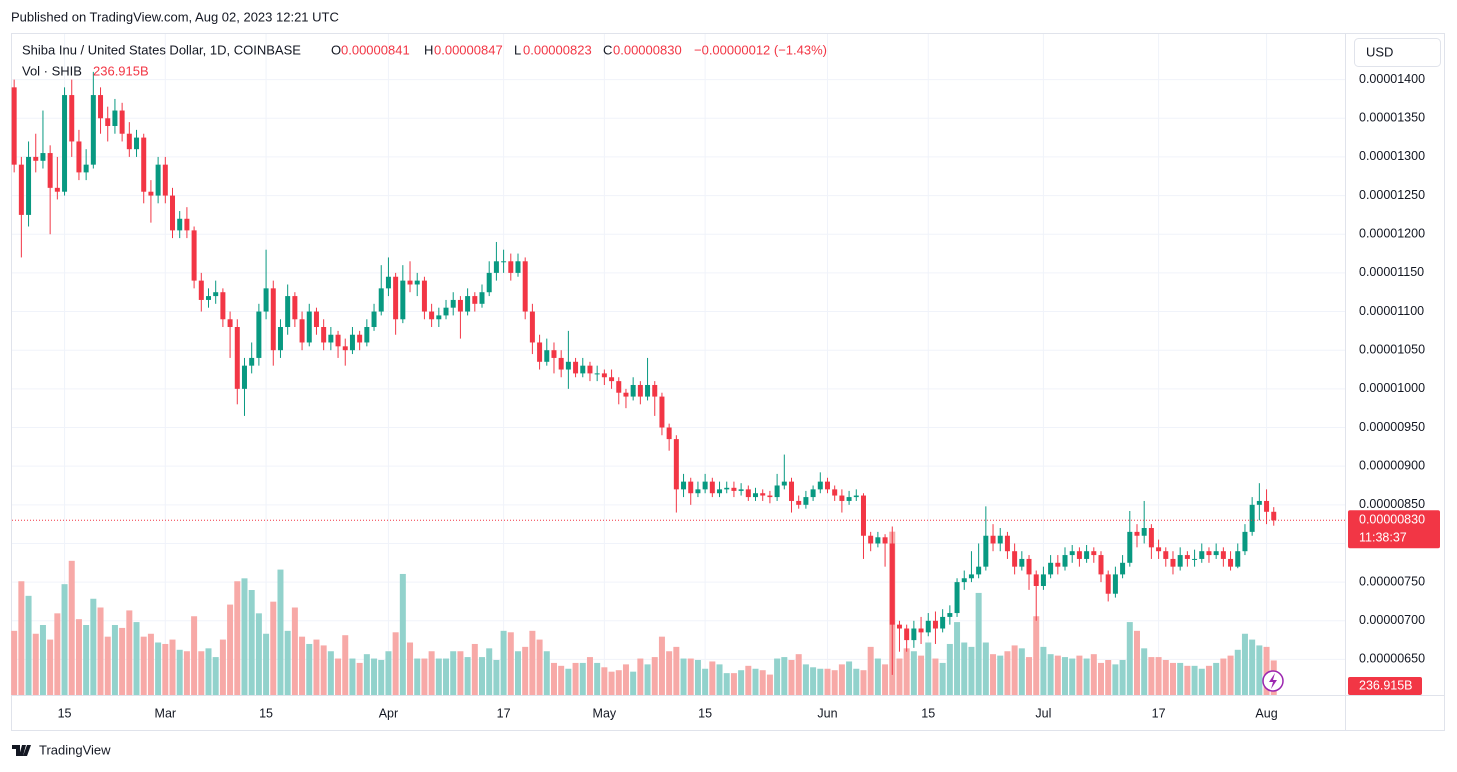 The image size is (1457, 772). Describe the element at coordinates (1379, 51) in the screenshot. I see `currency-label: USD` at that location.